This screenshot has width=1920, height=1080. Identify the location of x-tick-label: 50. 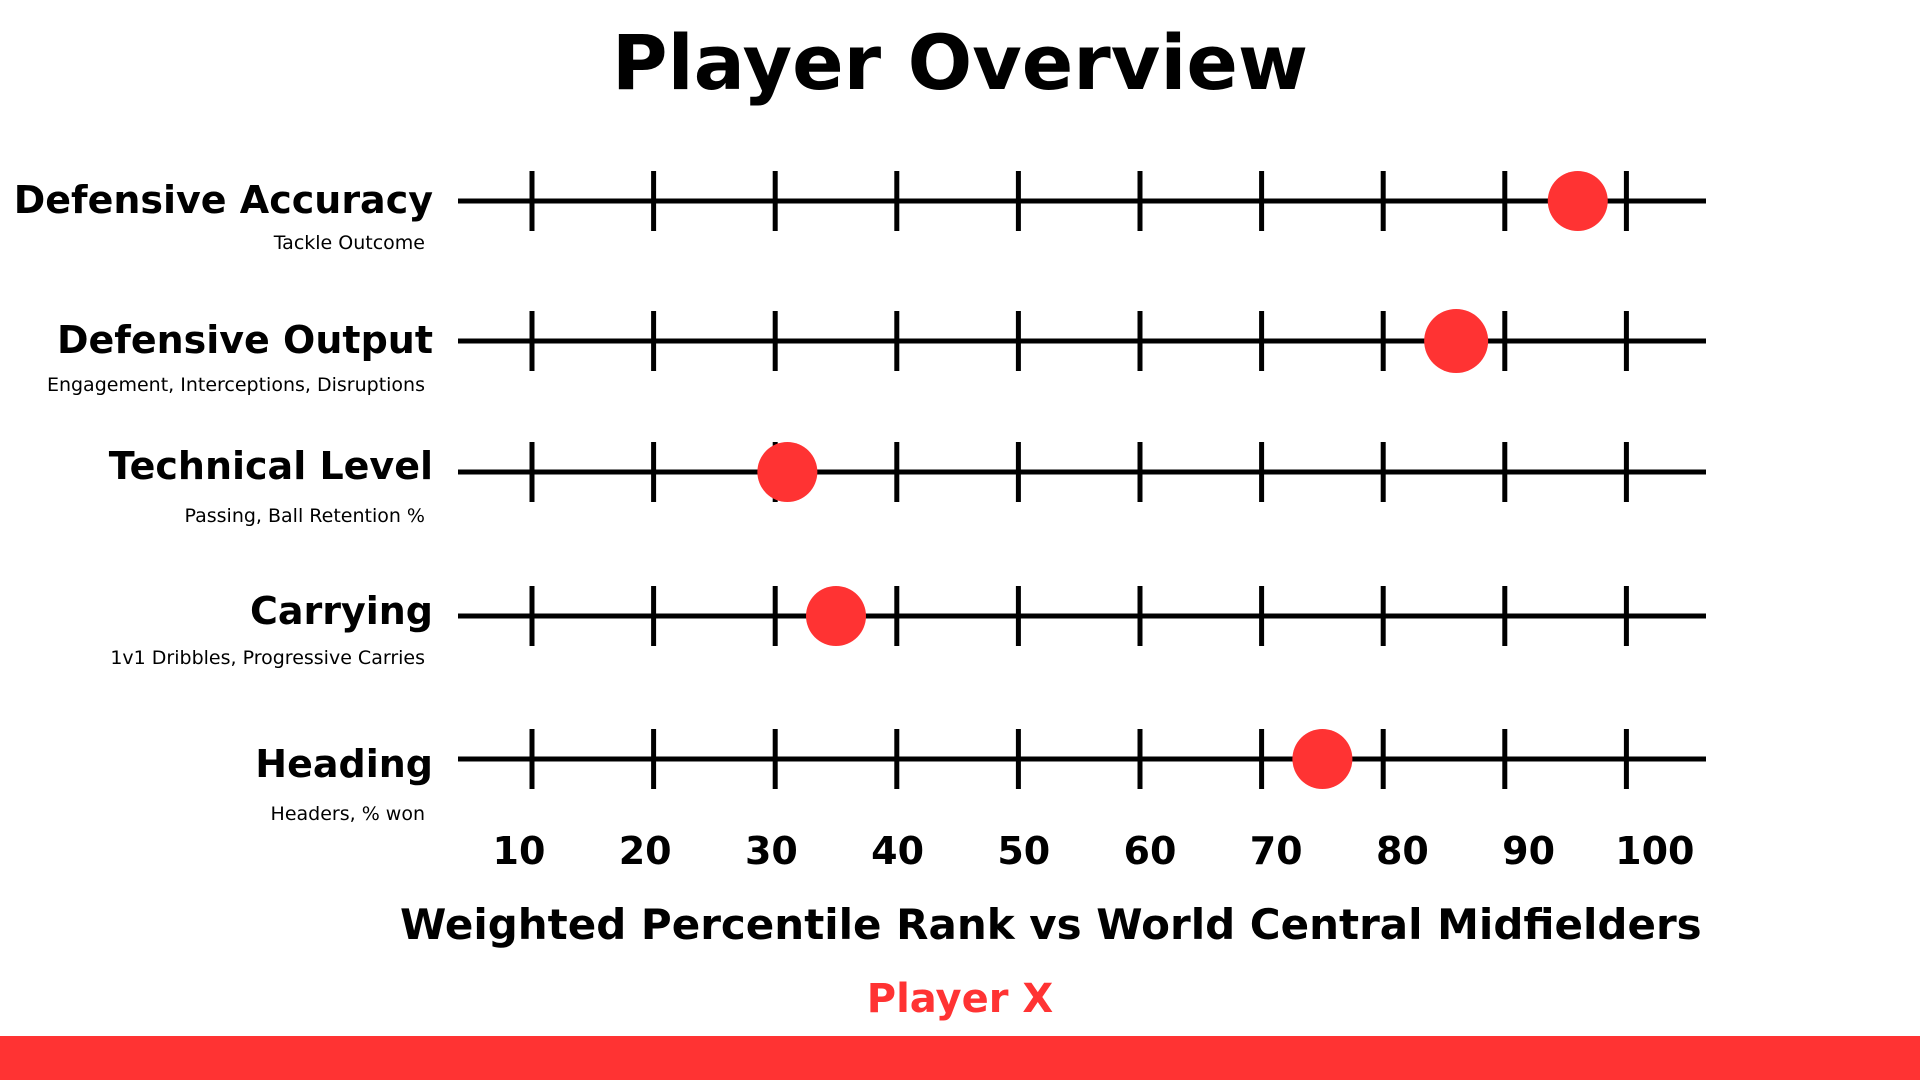
(1024, 851).